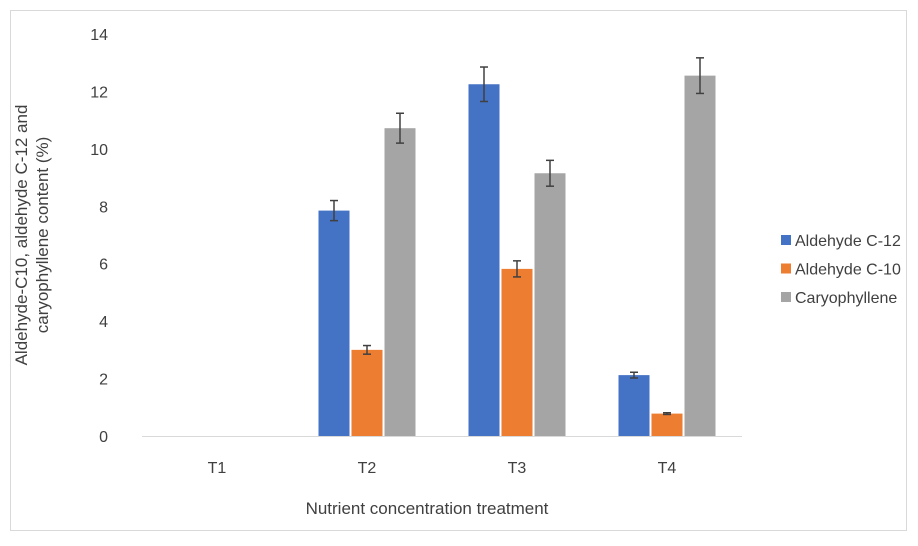 This screenshot has width=918, height=546. I want to click on x-axis-title: Nutrient concentration treatment, so click(427, 508).